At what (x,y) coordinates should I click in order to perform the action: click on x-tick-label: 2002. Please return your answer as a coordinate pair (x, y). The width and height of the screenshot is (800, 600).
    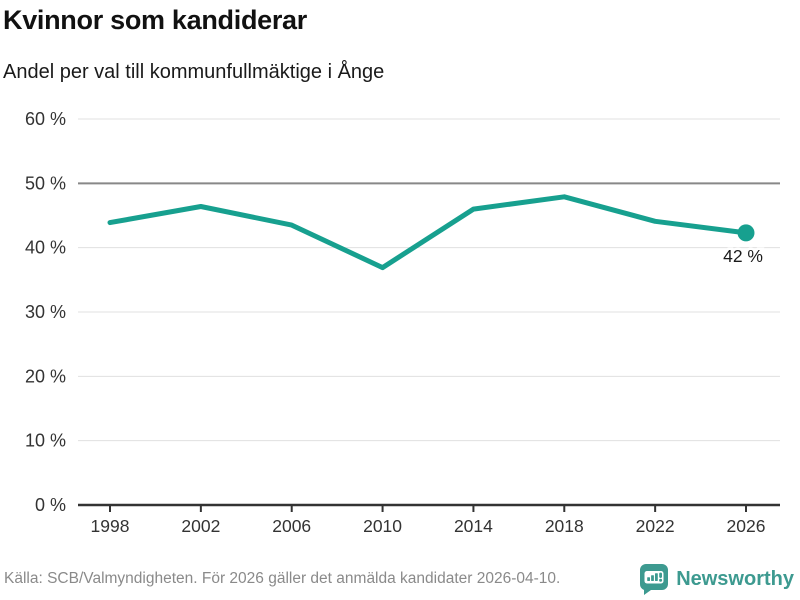
    Looking at the image, I should click on (200, 526).